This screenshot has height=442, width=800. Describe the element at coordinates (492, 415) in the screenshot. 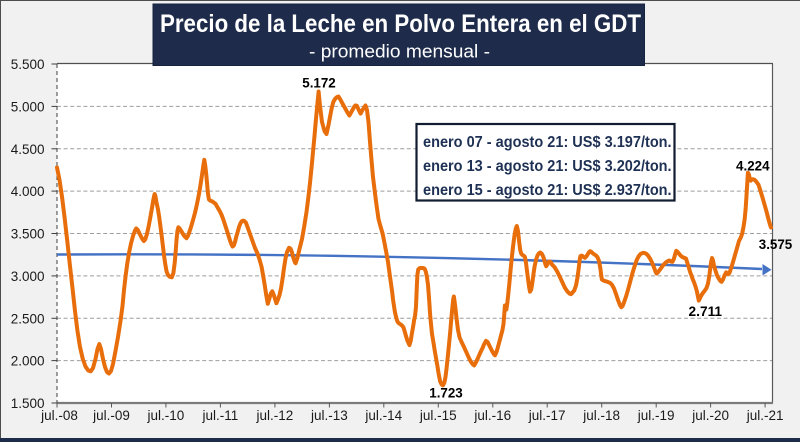

I see `svg-text: jul.-16` at that location.